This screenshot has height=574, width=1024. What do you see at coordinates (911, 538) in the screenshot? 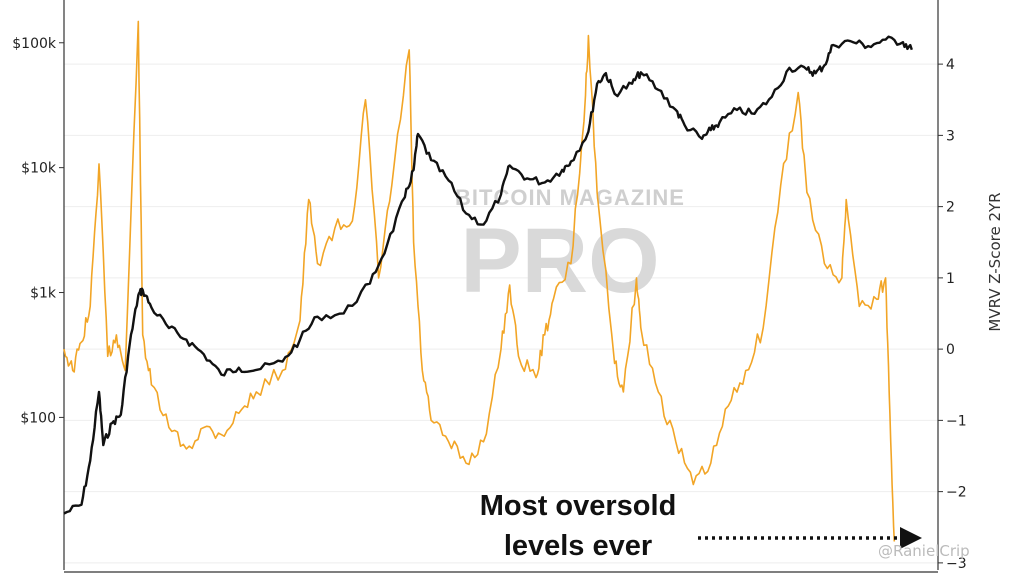
I see `annotation-arrowhead` at bounding box center [911, 538].